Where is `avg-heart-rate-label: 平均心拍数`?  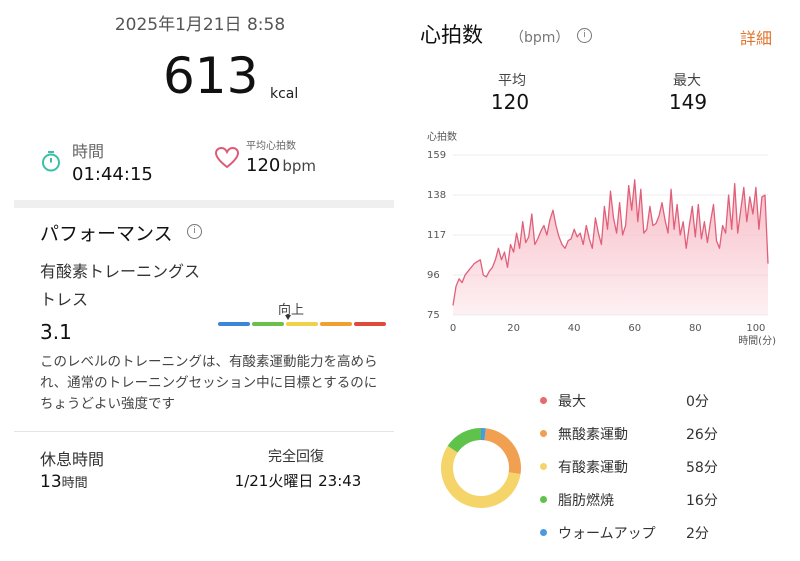 avg-heart-rate-label: 平均心拍数 is located at coordinates (271, 146).